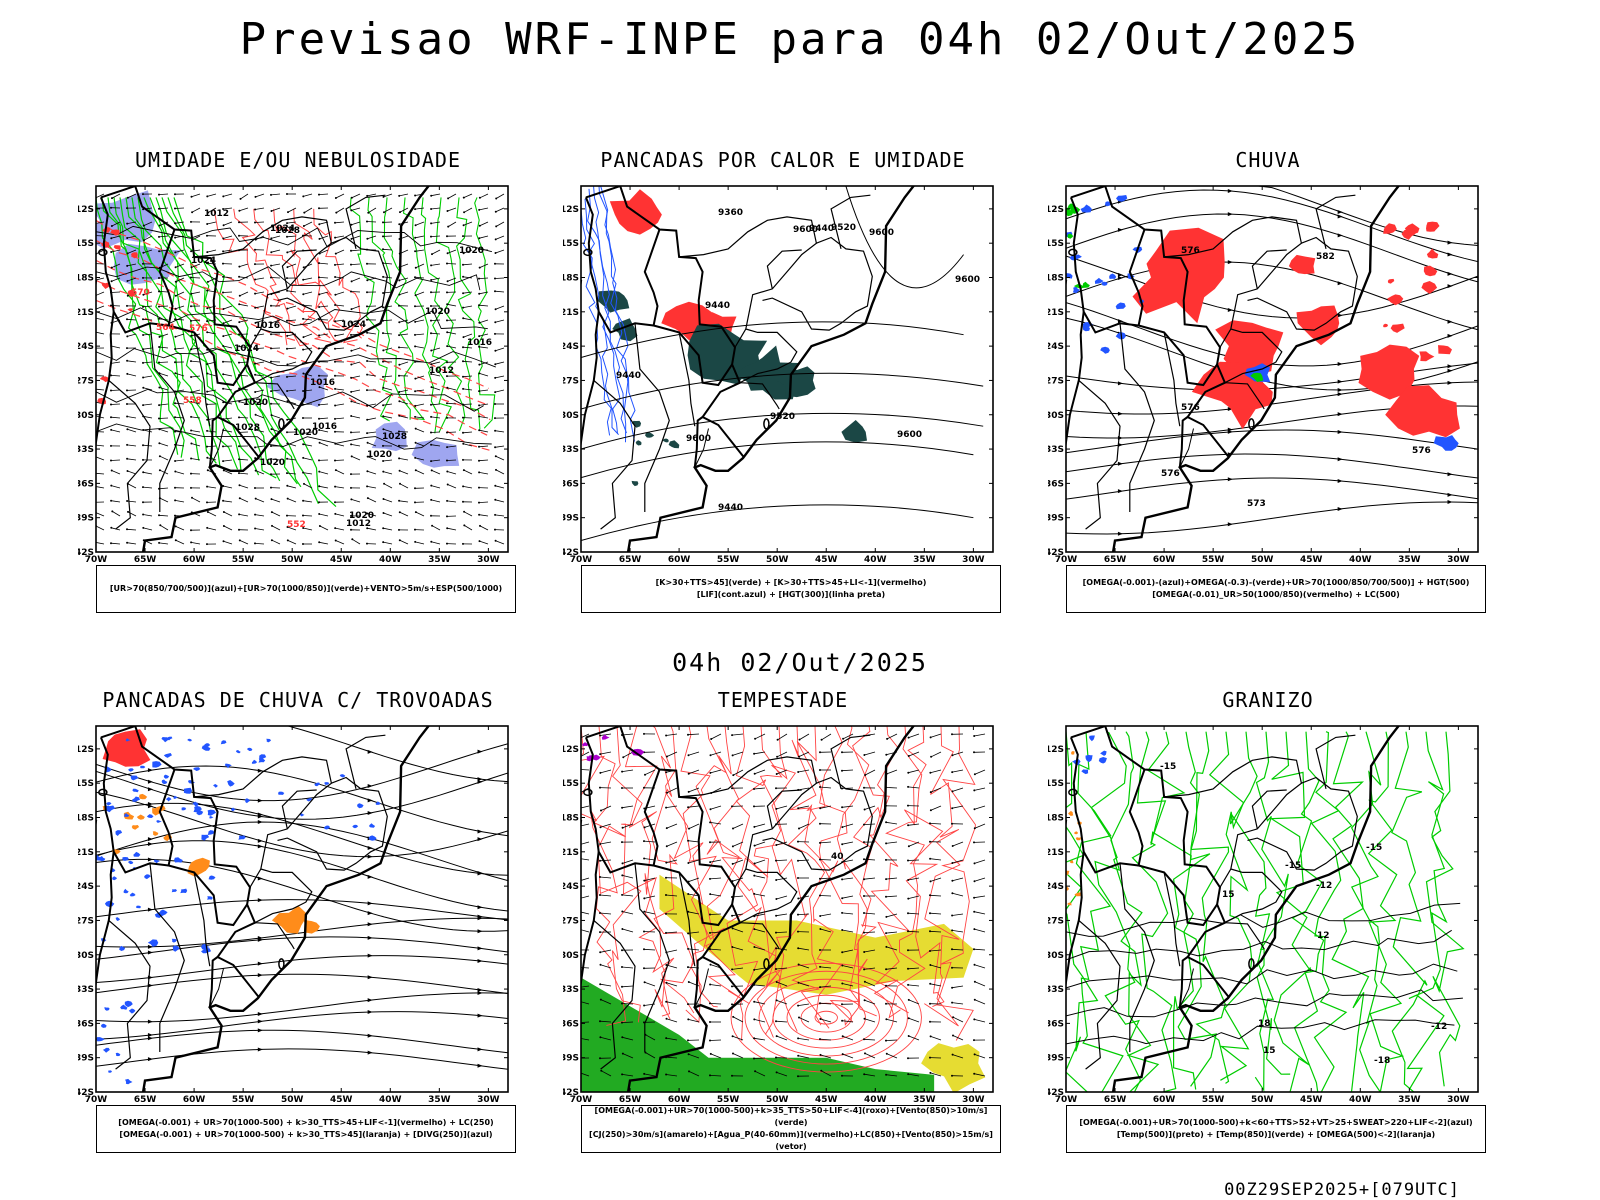 The image size is (1600, 1200). Describe the element at coordinates (782, 417) in the screenshot. I see `contour-label: 9520` at that location.